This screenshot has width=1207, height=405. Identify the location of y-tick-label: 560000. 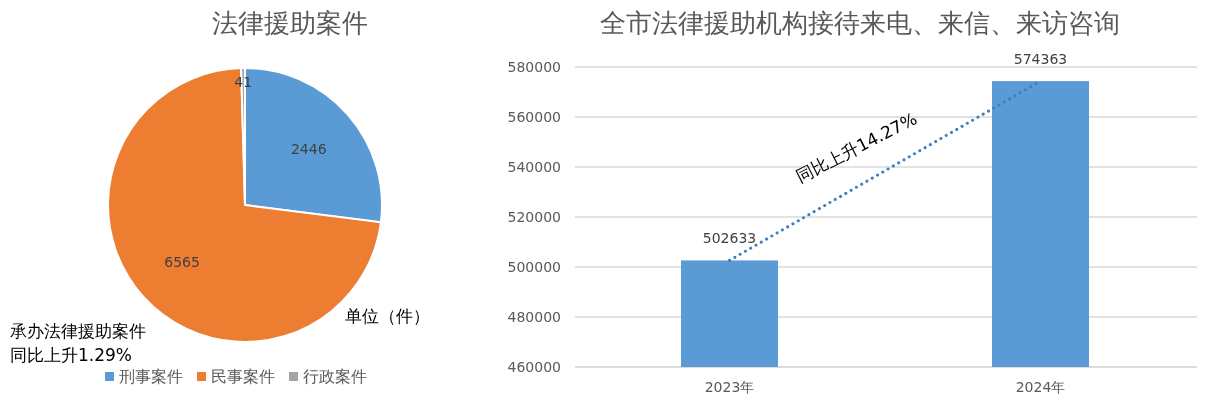
(534, 117).